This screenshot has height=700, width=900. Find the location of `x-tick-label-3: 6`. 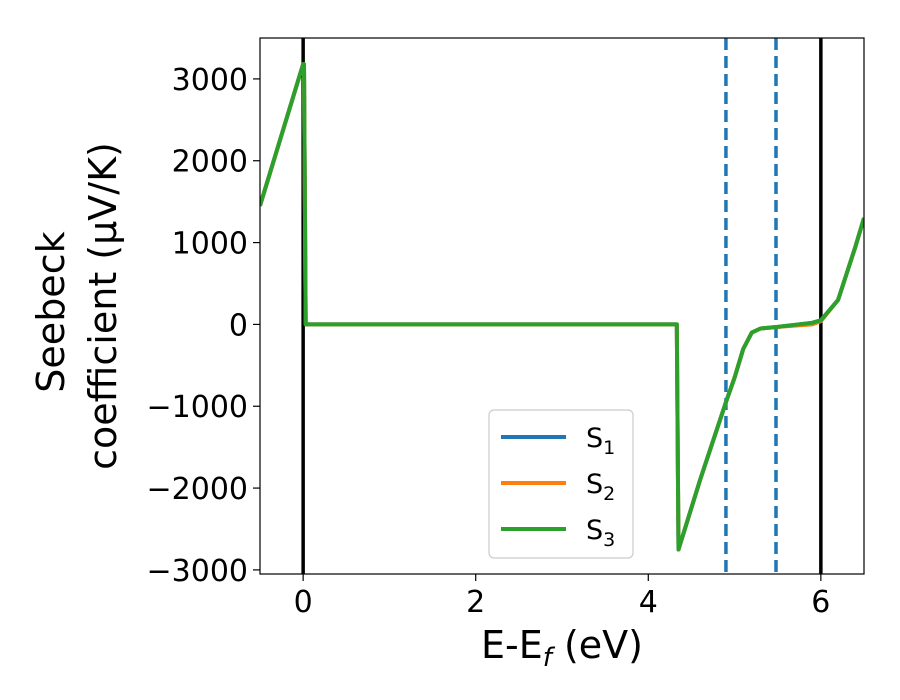

x-tick-label-3: 6 is located at coordinates (820, 602).